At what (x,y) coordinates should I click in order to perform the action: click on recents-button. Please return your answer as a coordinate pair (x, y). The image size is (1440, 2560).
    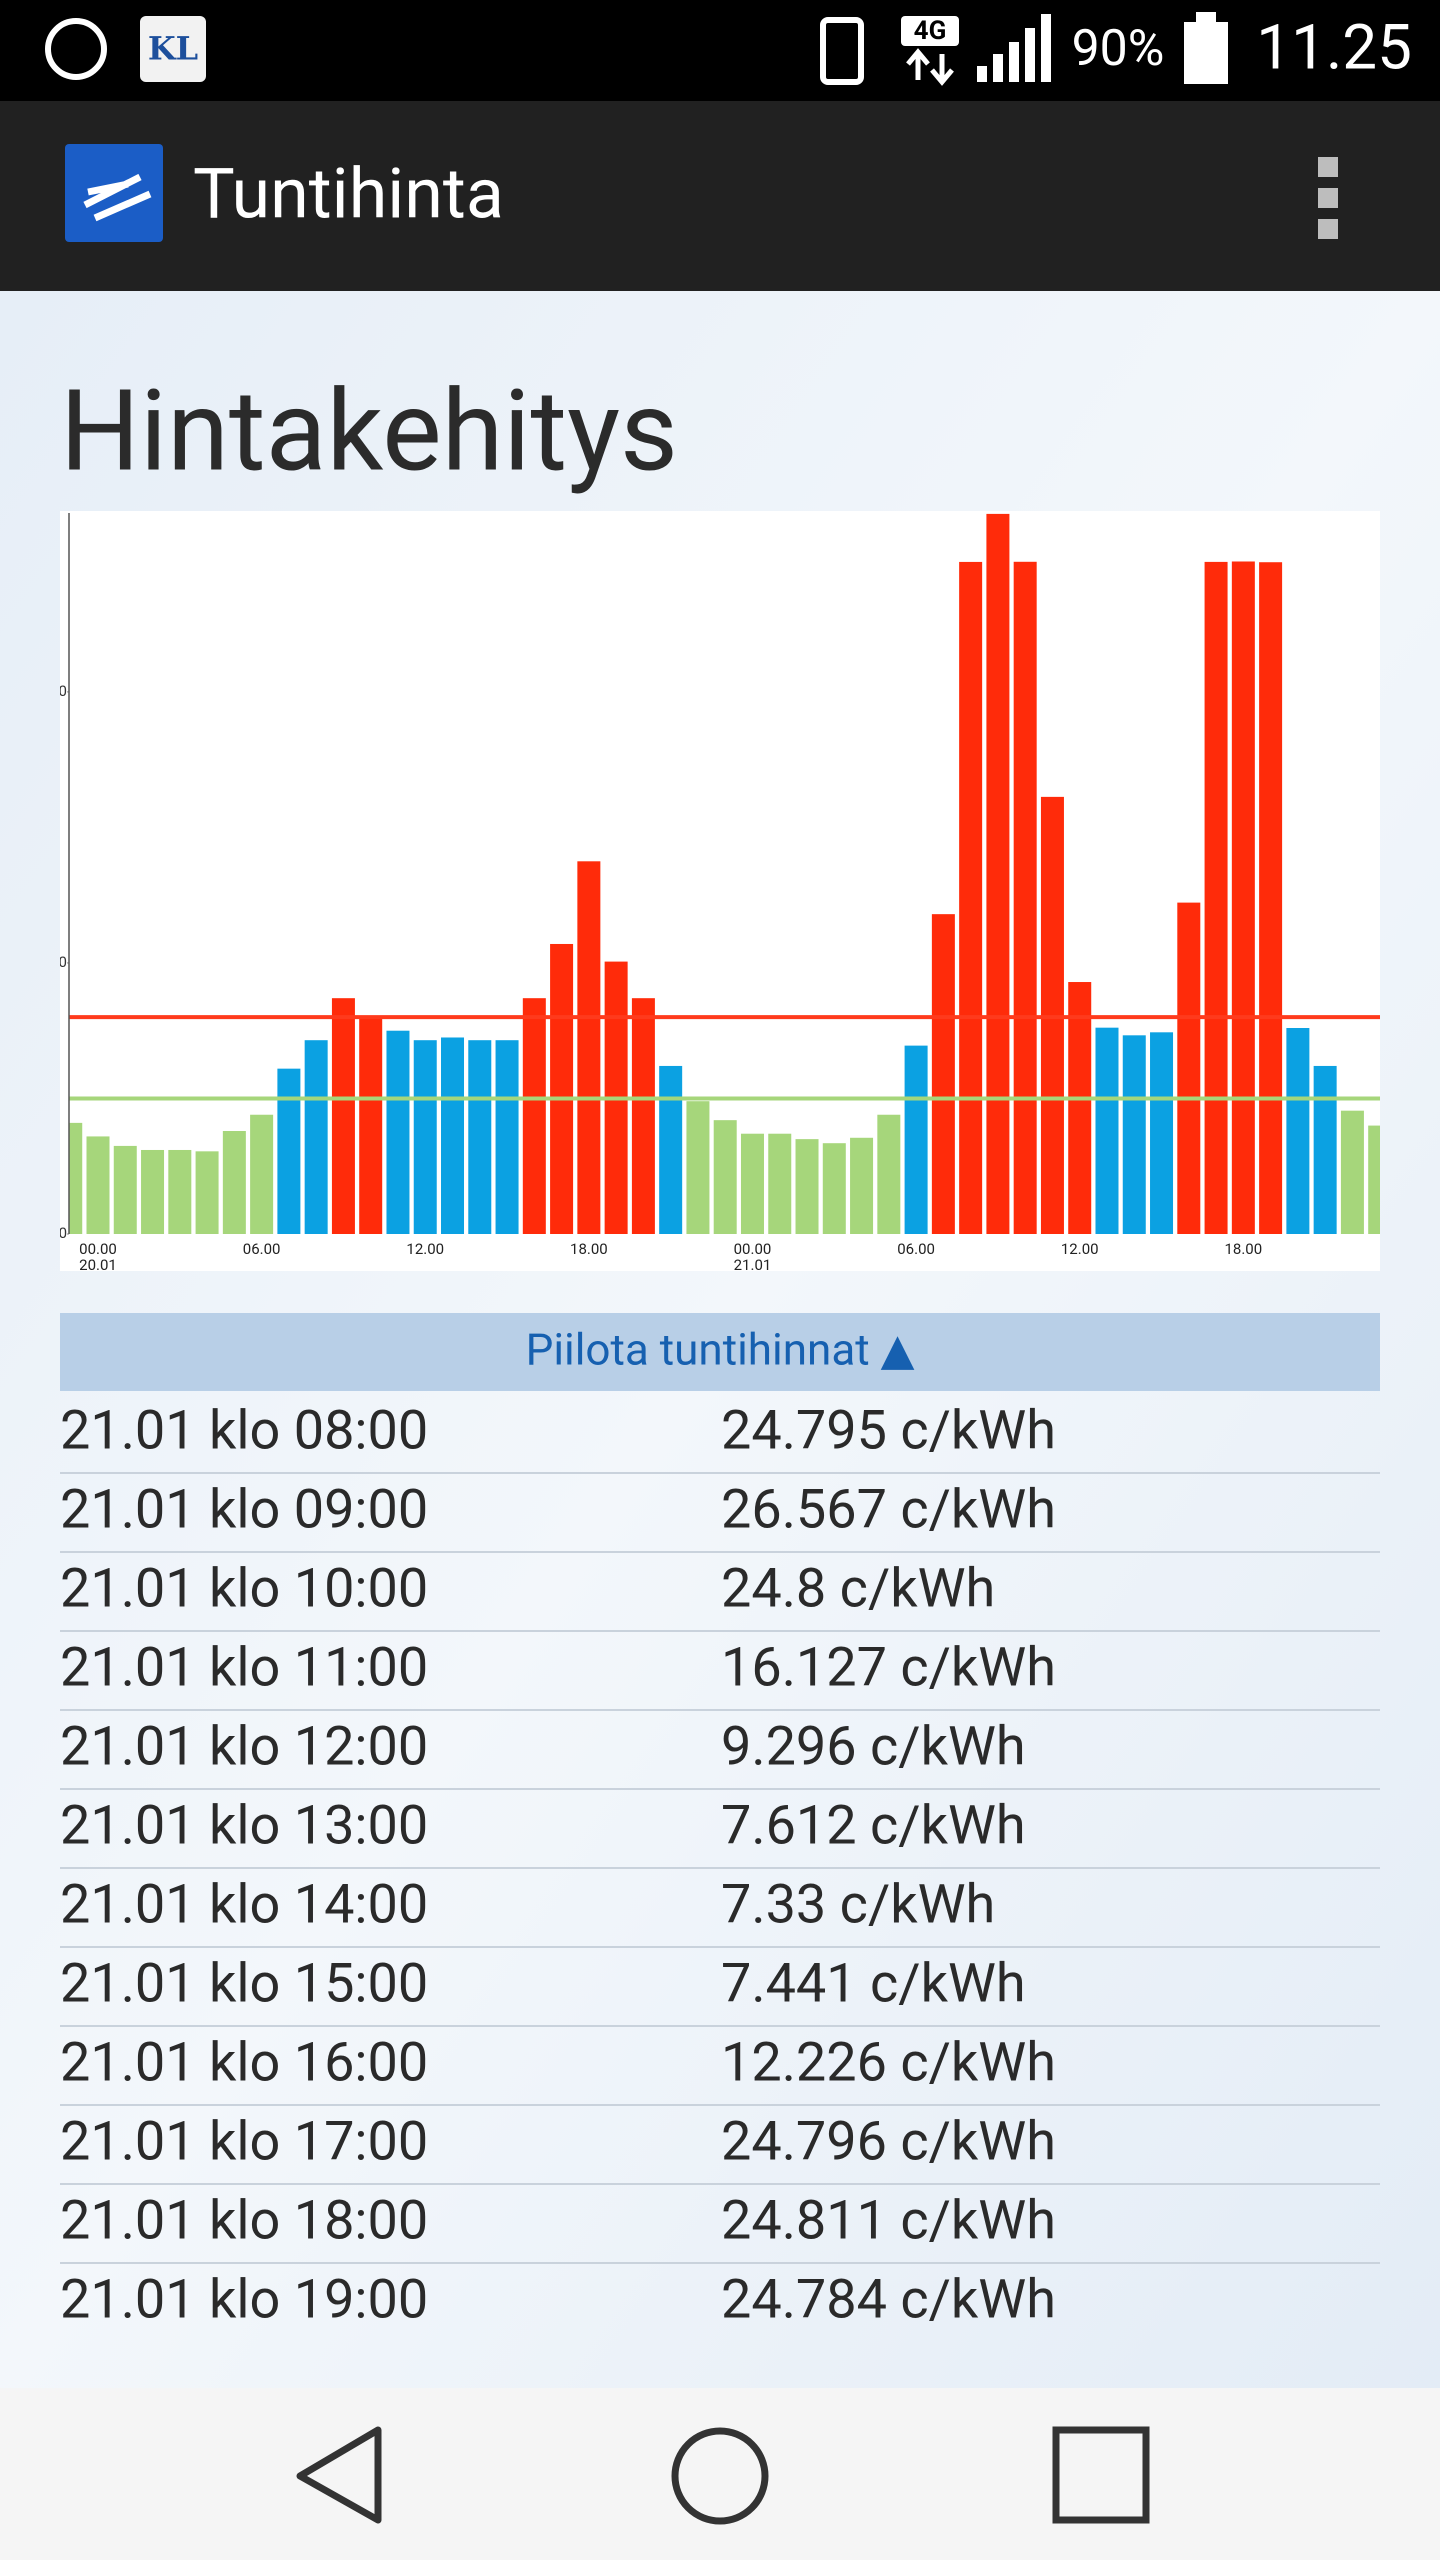
    Looking at the image, I should click on (1101, 2475).